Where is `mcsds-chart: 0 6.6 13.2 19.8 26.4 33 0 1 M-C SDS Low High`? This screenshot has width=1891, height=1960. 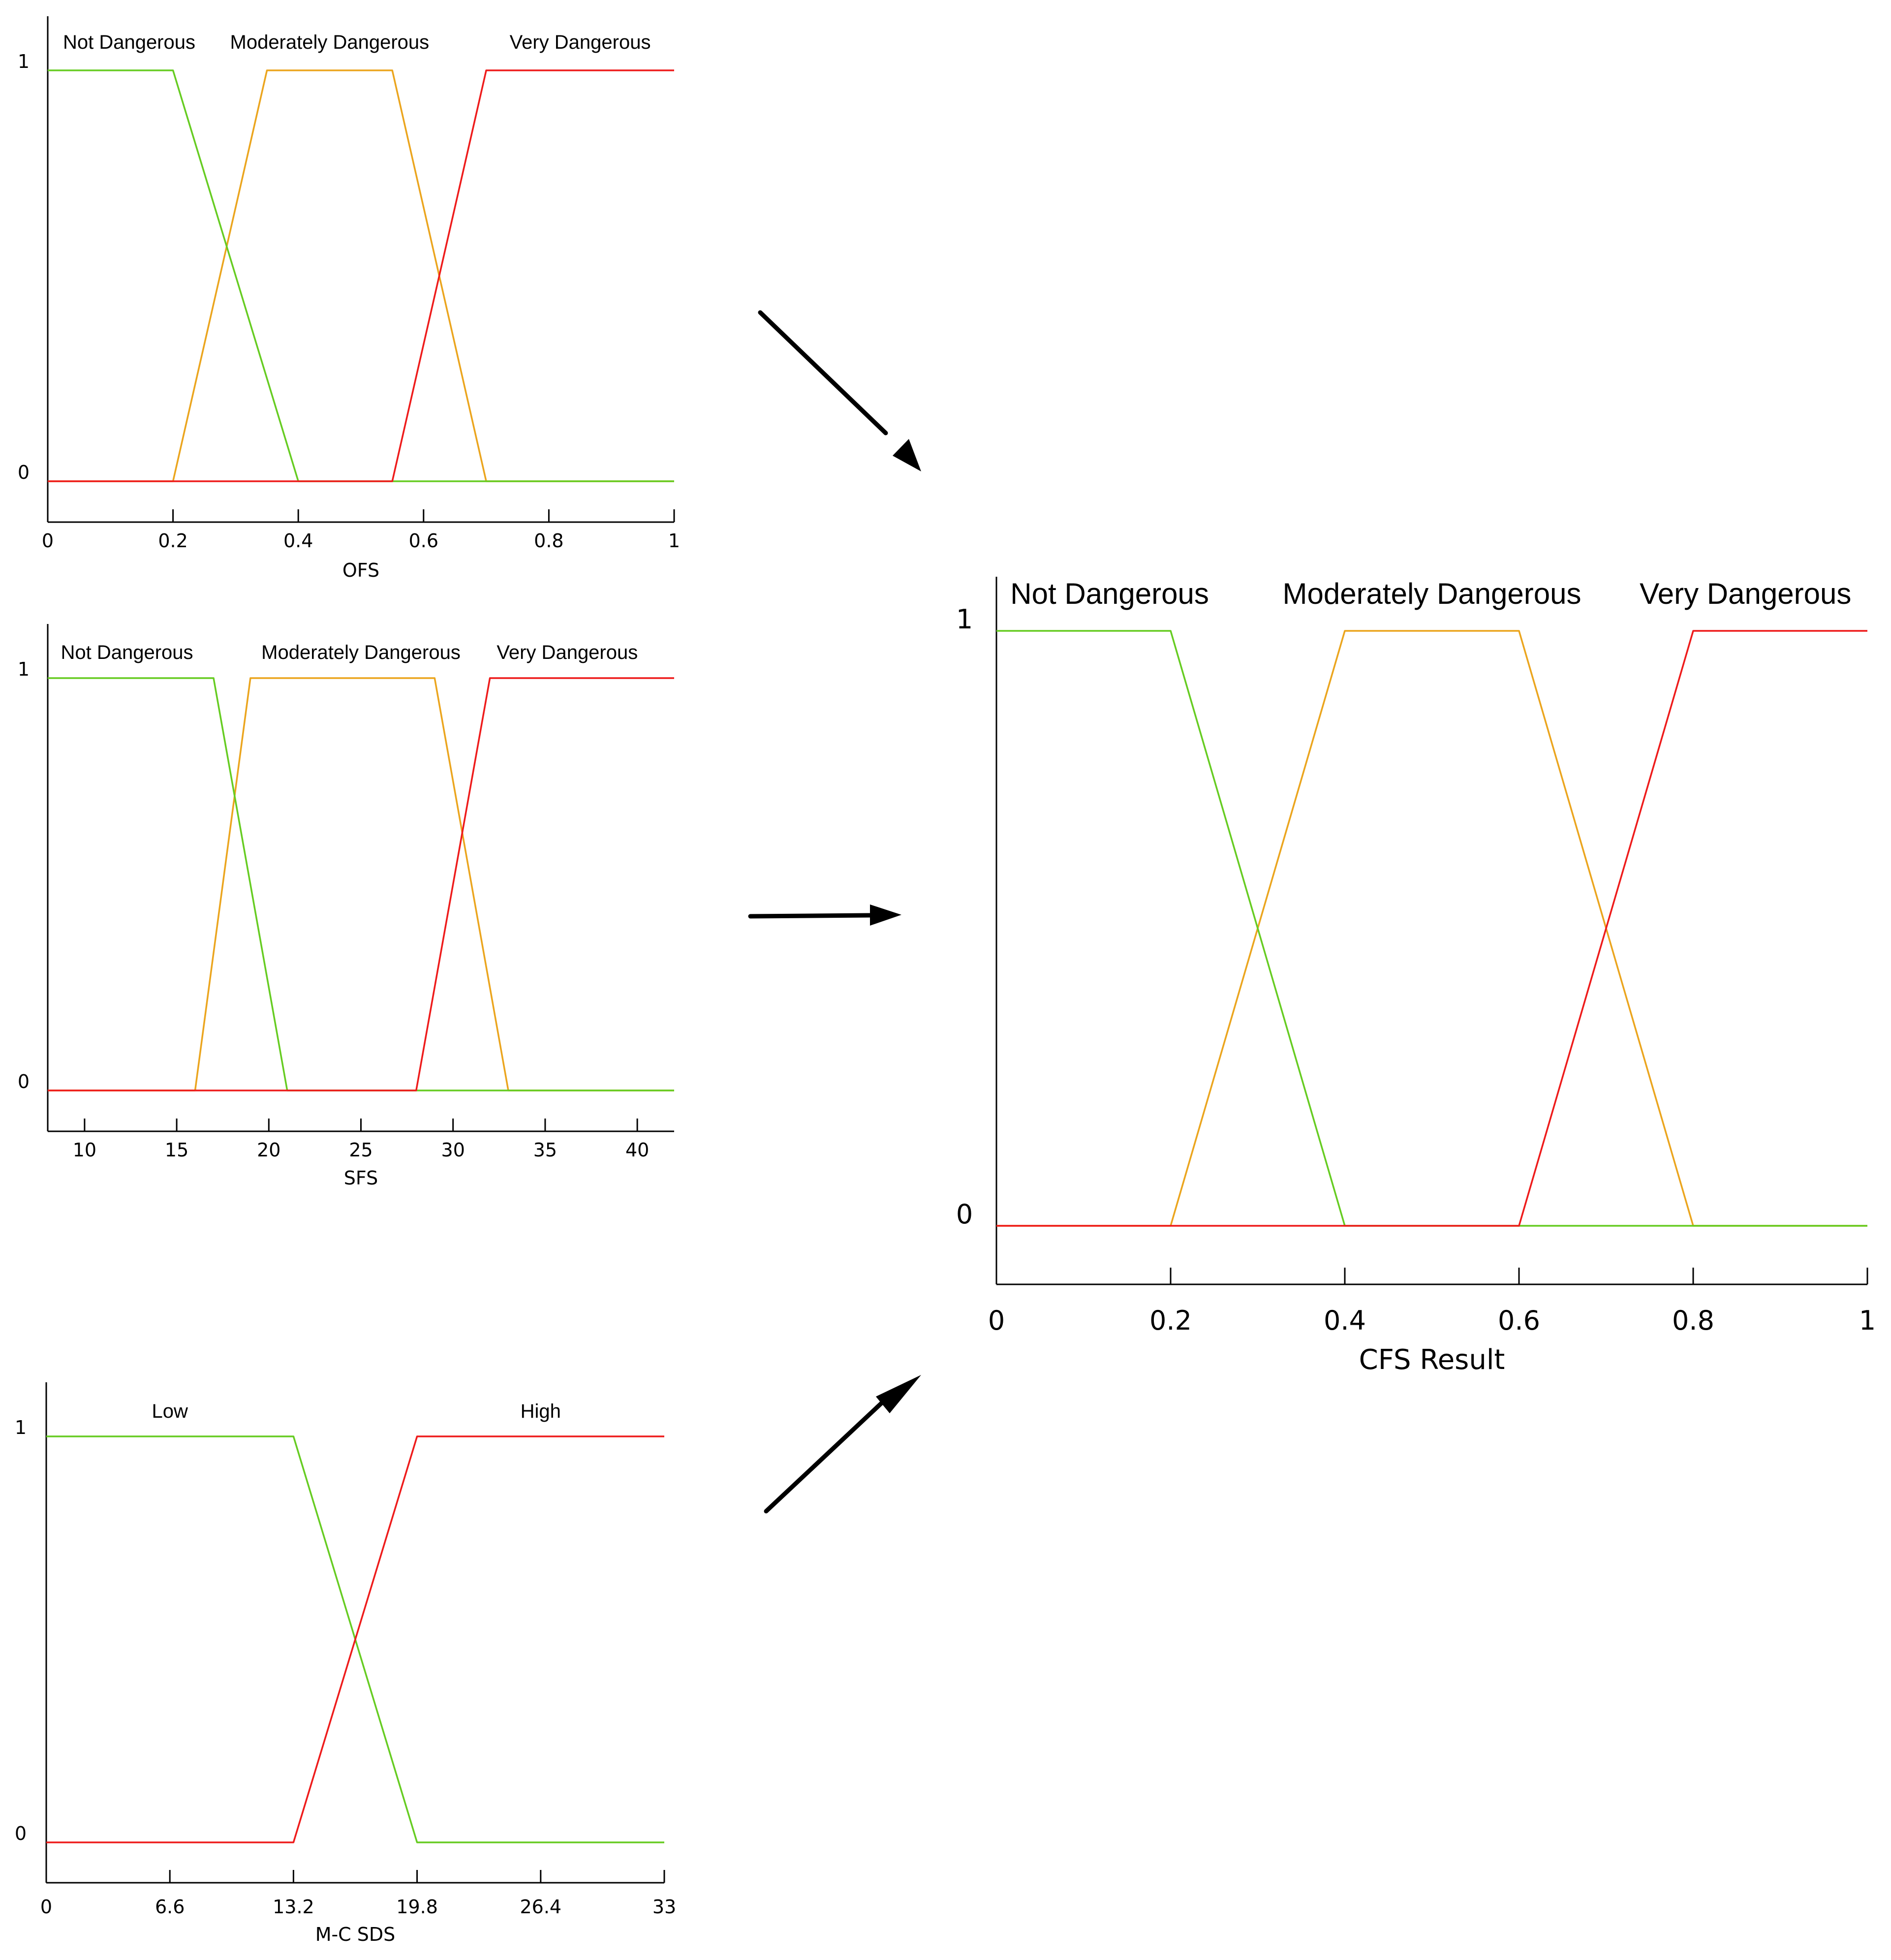
mcsds-chart: 0 6.6 13.2 19.8 26.4 33 0 1 M-C SDS Low High is located at coordinates (345, 1663).